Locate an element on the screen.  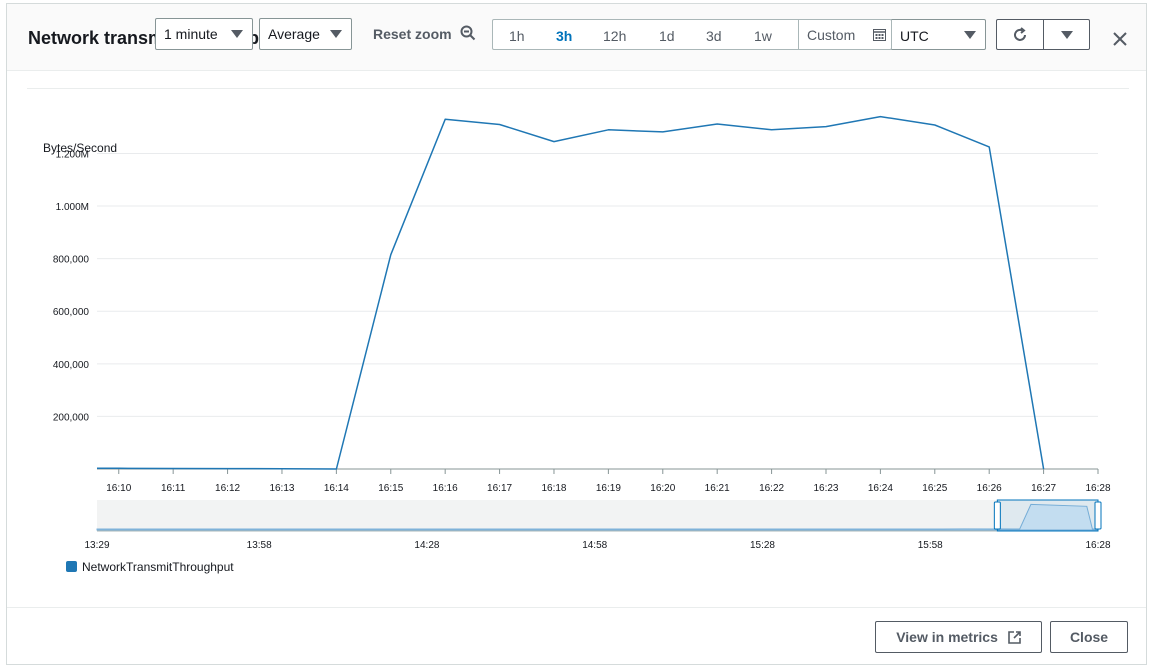
x-tick-label: 16:12 is located at coordinates (227, 488).